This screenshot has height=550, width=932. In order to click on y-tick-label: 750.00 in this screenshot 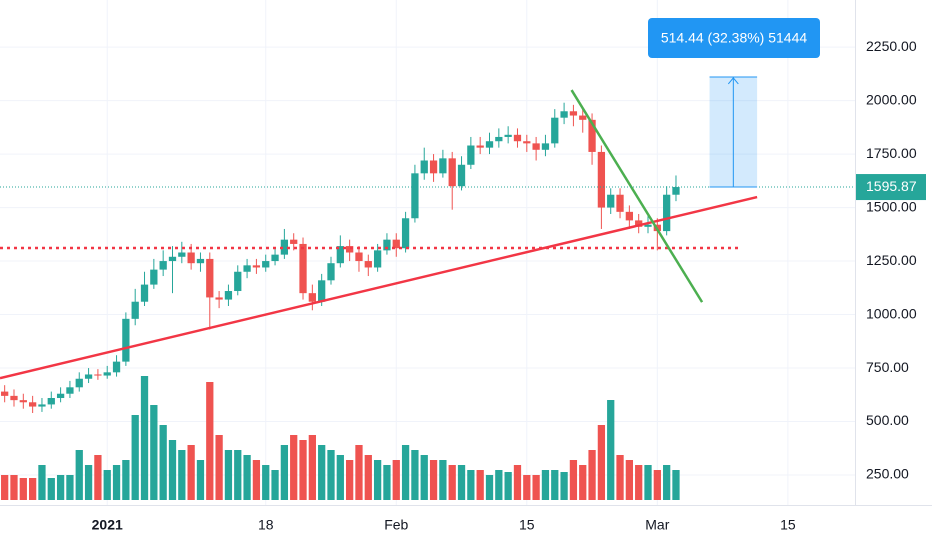, I will do `click(887, 367)`.